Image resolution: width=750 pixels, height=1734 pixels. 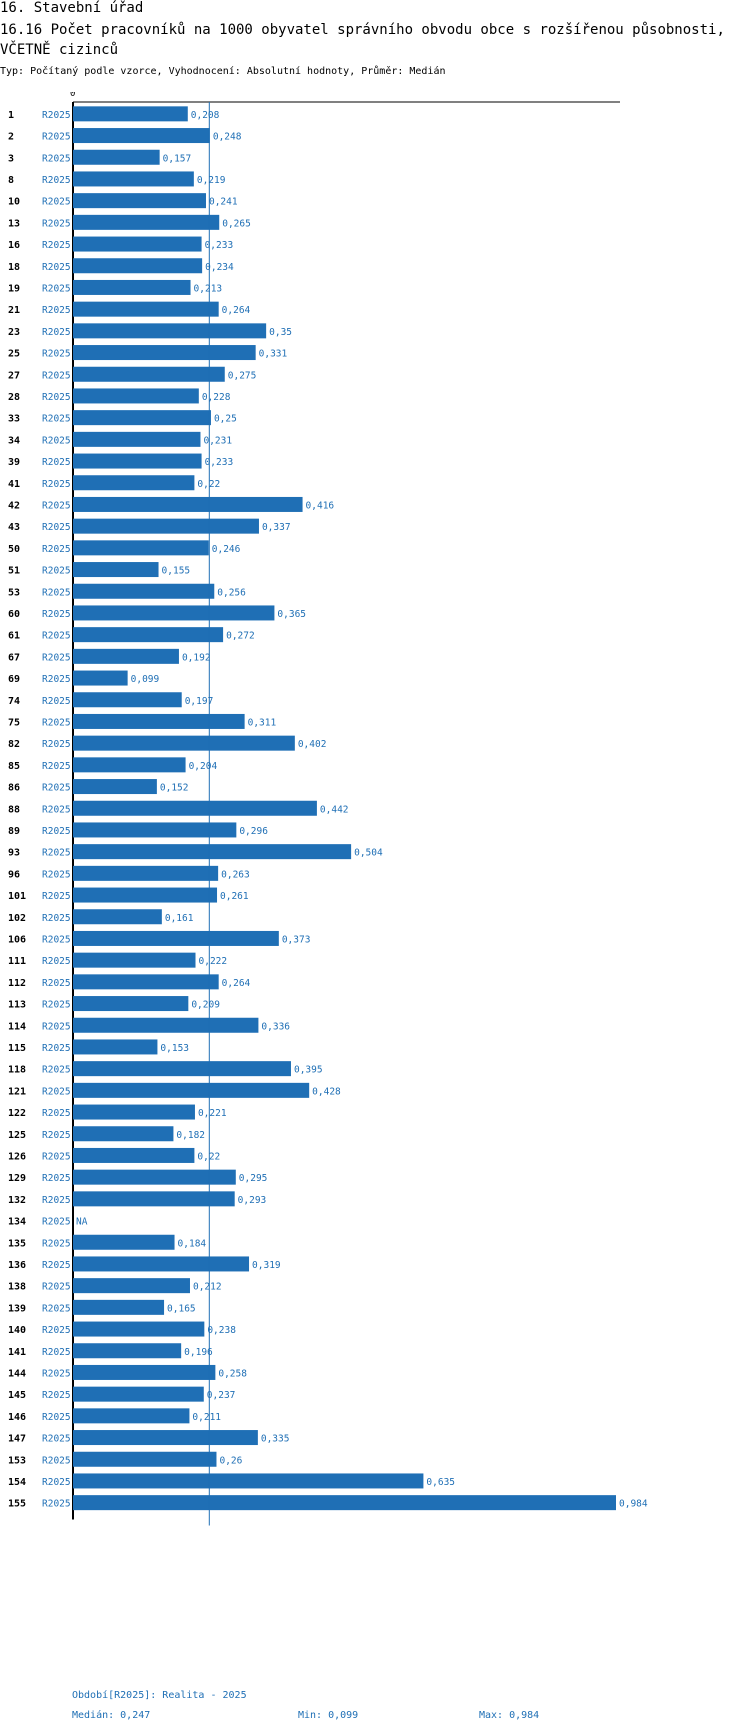 What do you see at coordinates (17, 1482) in the screenshot?
I see `category-label: 154` at bounding box center [17, 1482].